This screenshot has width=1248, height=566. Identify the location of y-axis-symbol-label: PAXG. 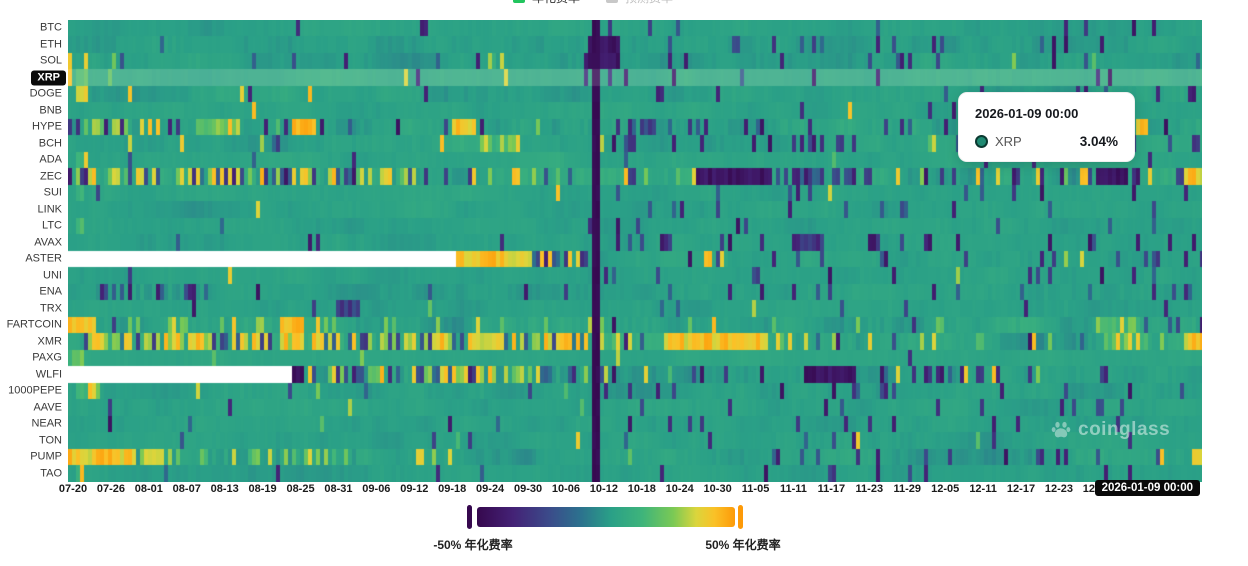
(47, 357).